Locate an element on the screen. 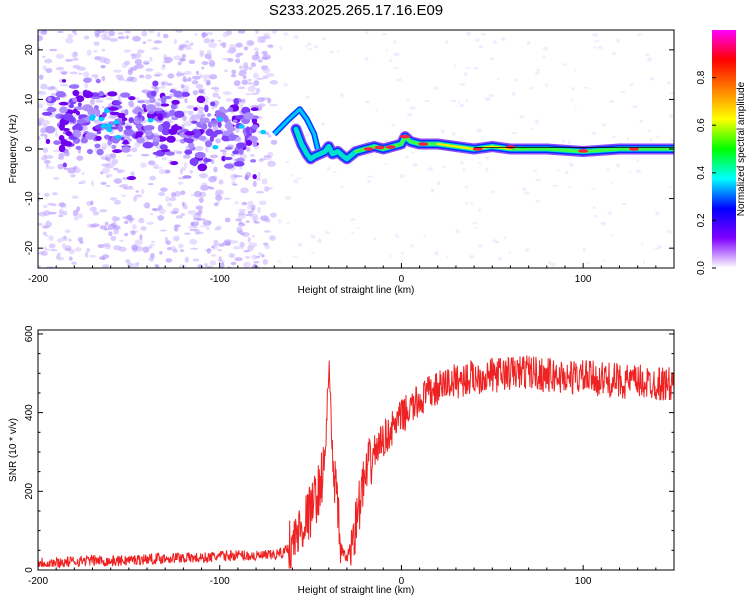 The width and height of the screenshot is (750, 600). snr-xtick-label: -100 is located at coordinates (220, 581).